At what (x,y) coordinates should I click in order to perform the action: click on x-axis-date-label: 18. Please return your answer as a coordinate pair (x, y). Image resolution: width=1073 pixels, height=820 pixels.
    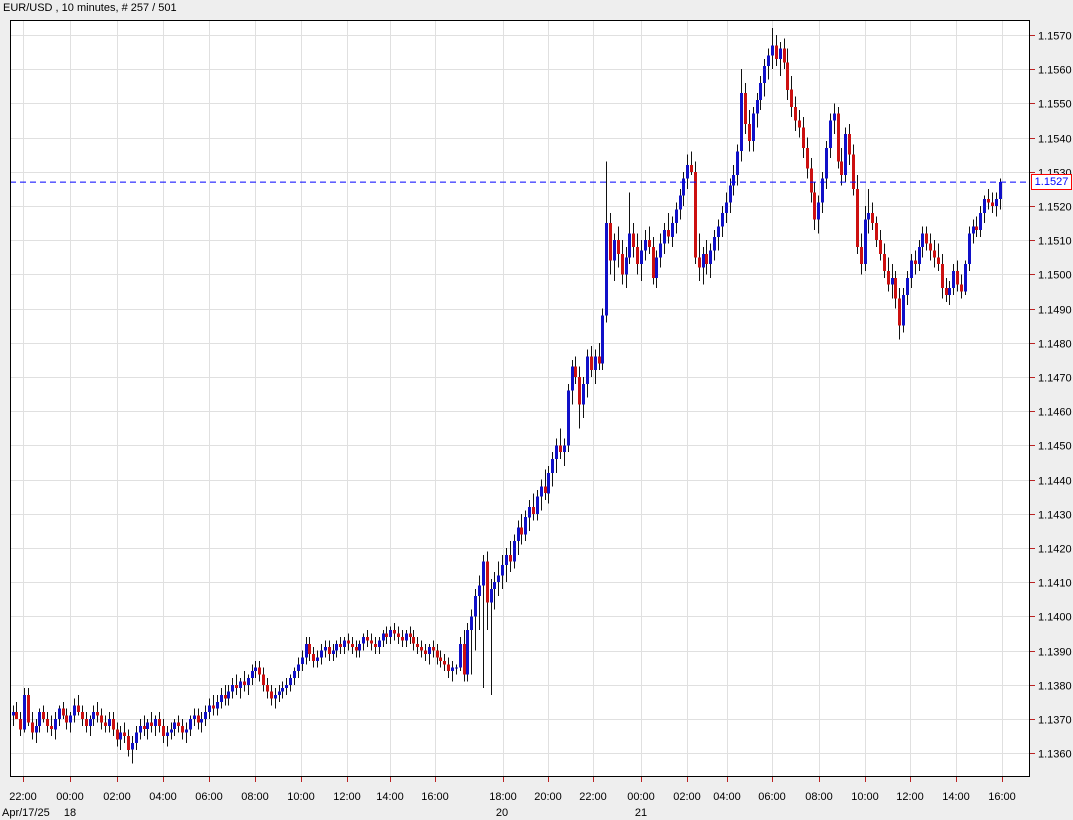
    Looking at the image, I should click on (70, 813).